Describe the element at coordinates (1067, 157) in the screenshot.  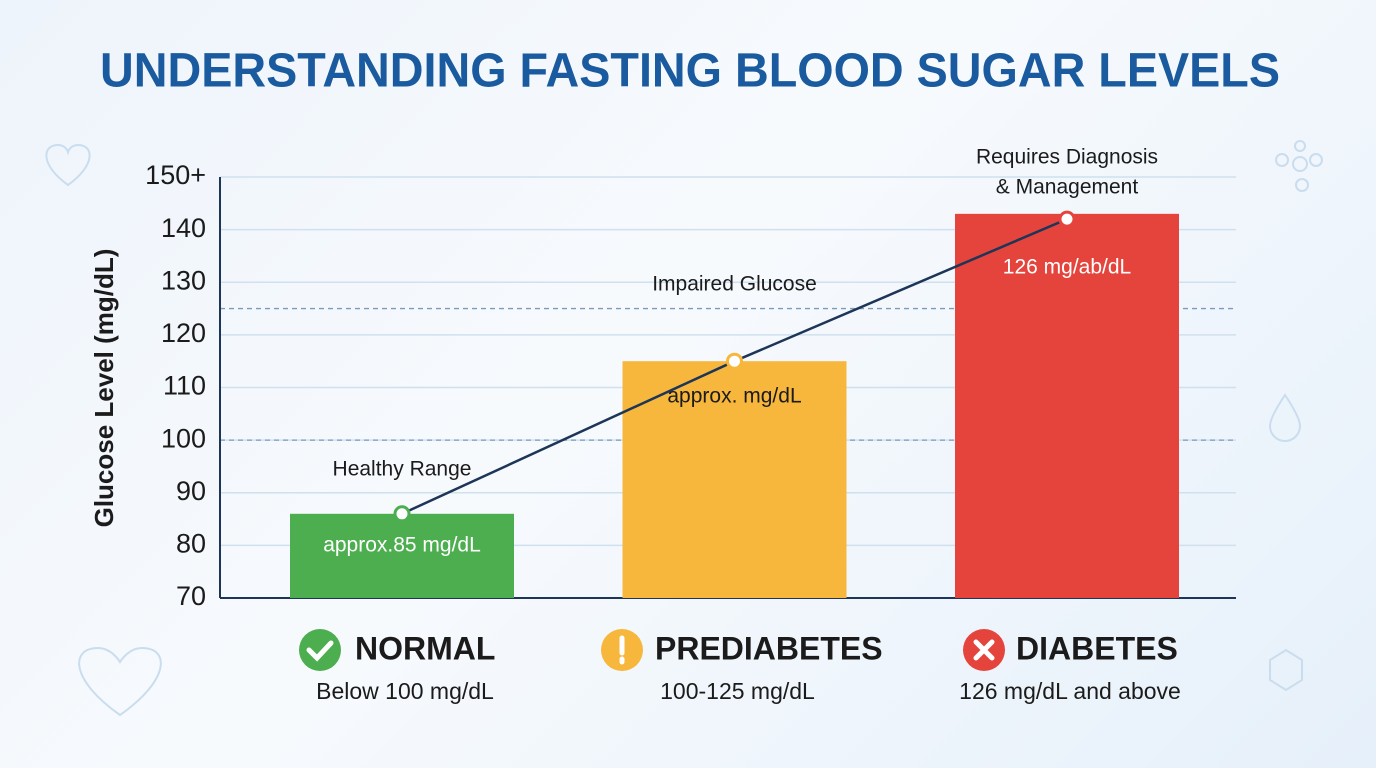
I see `annotation: Requires Diagnosis` at that location.